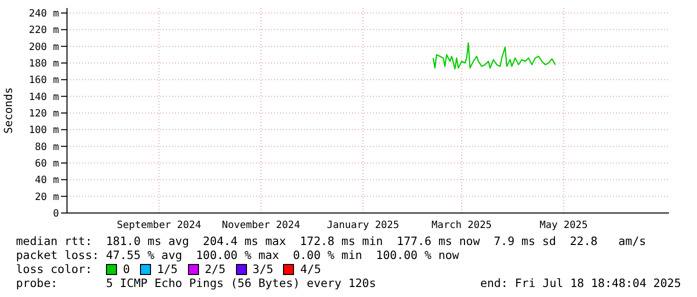 The width and height of the screenshot is (697, 297). Describe the element at coordinates (311, 269) in the screenshot. I see `legend-label: 4/5` at that location.